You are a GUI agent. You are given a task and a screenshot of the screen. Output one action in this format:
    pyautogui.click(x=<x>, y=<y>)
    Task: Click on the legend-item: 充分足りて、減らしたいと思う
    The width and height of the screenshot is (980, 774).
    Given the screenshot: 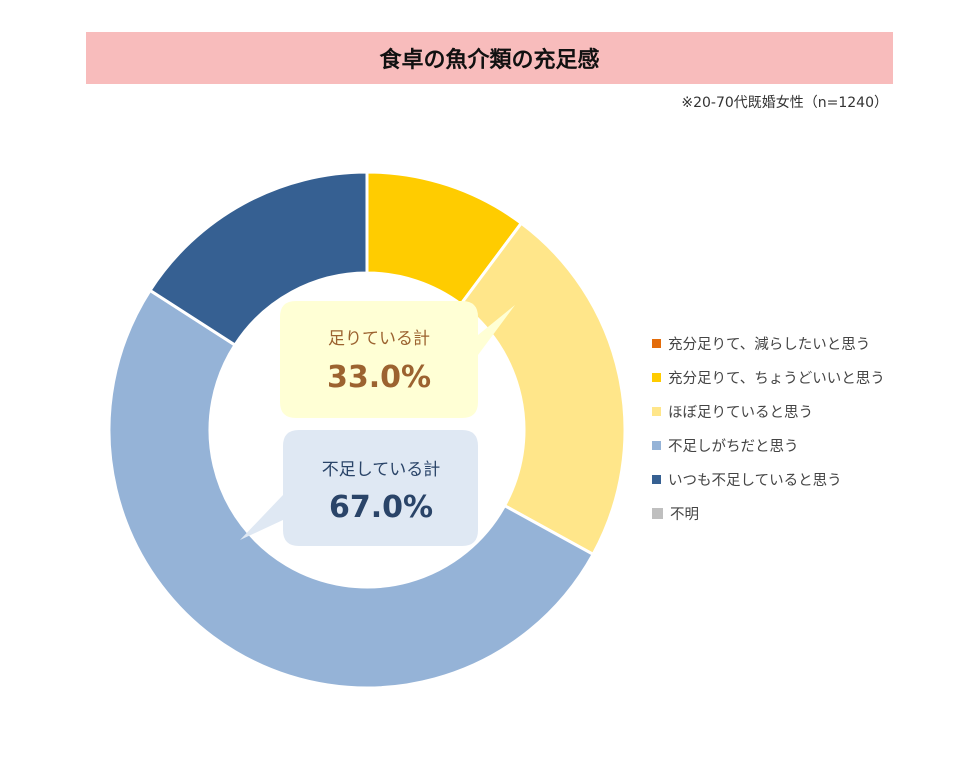 What is the action you would take?
    pyautogui.click(x=768, y=343)
    